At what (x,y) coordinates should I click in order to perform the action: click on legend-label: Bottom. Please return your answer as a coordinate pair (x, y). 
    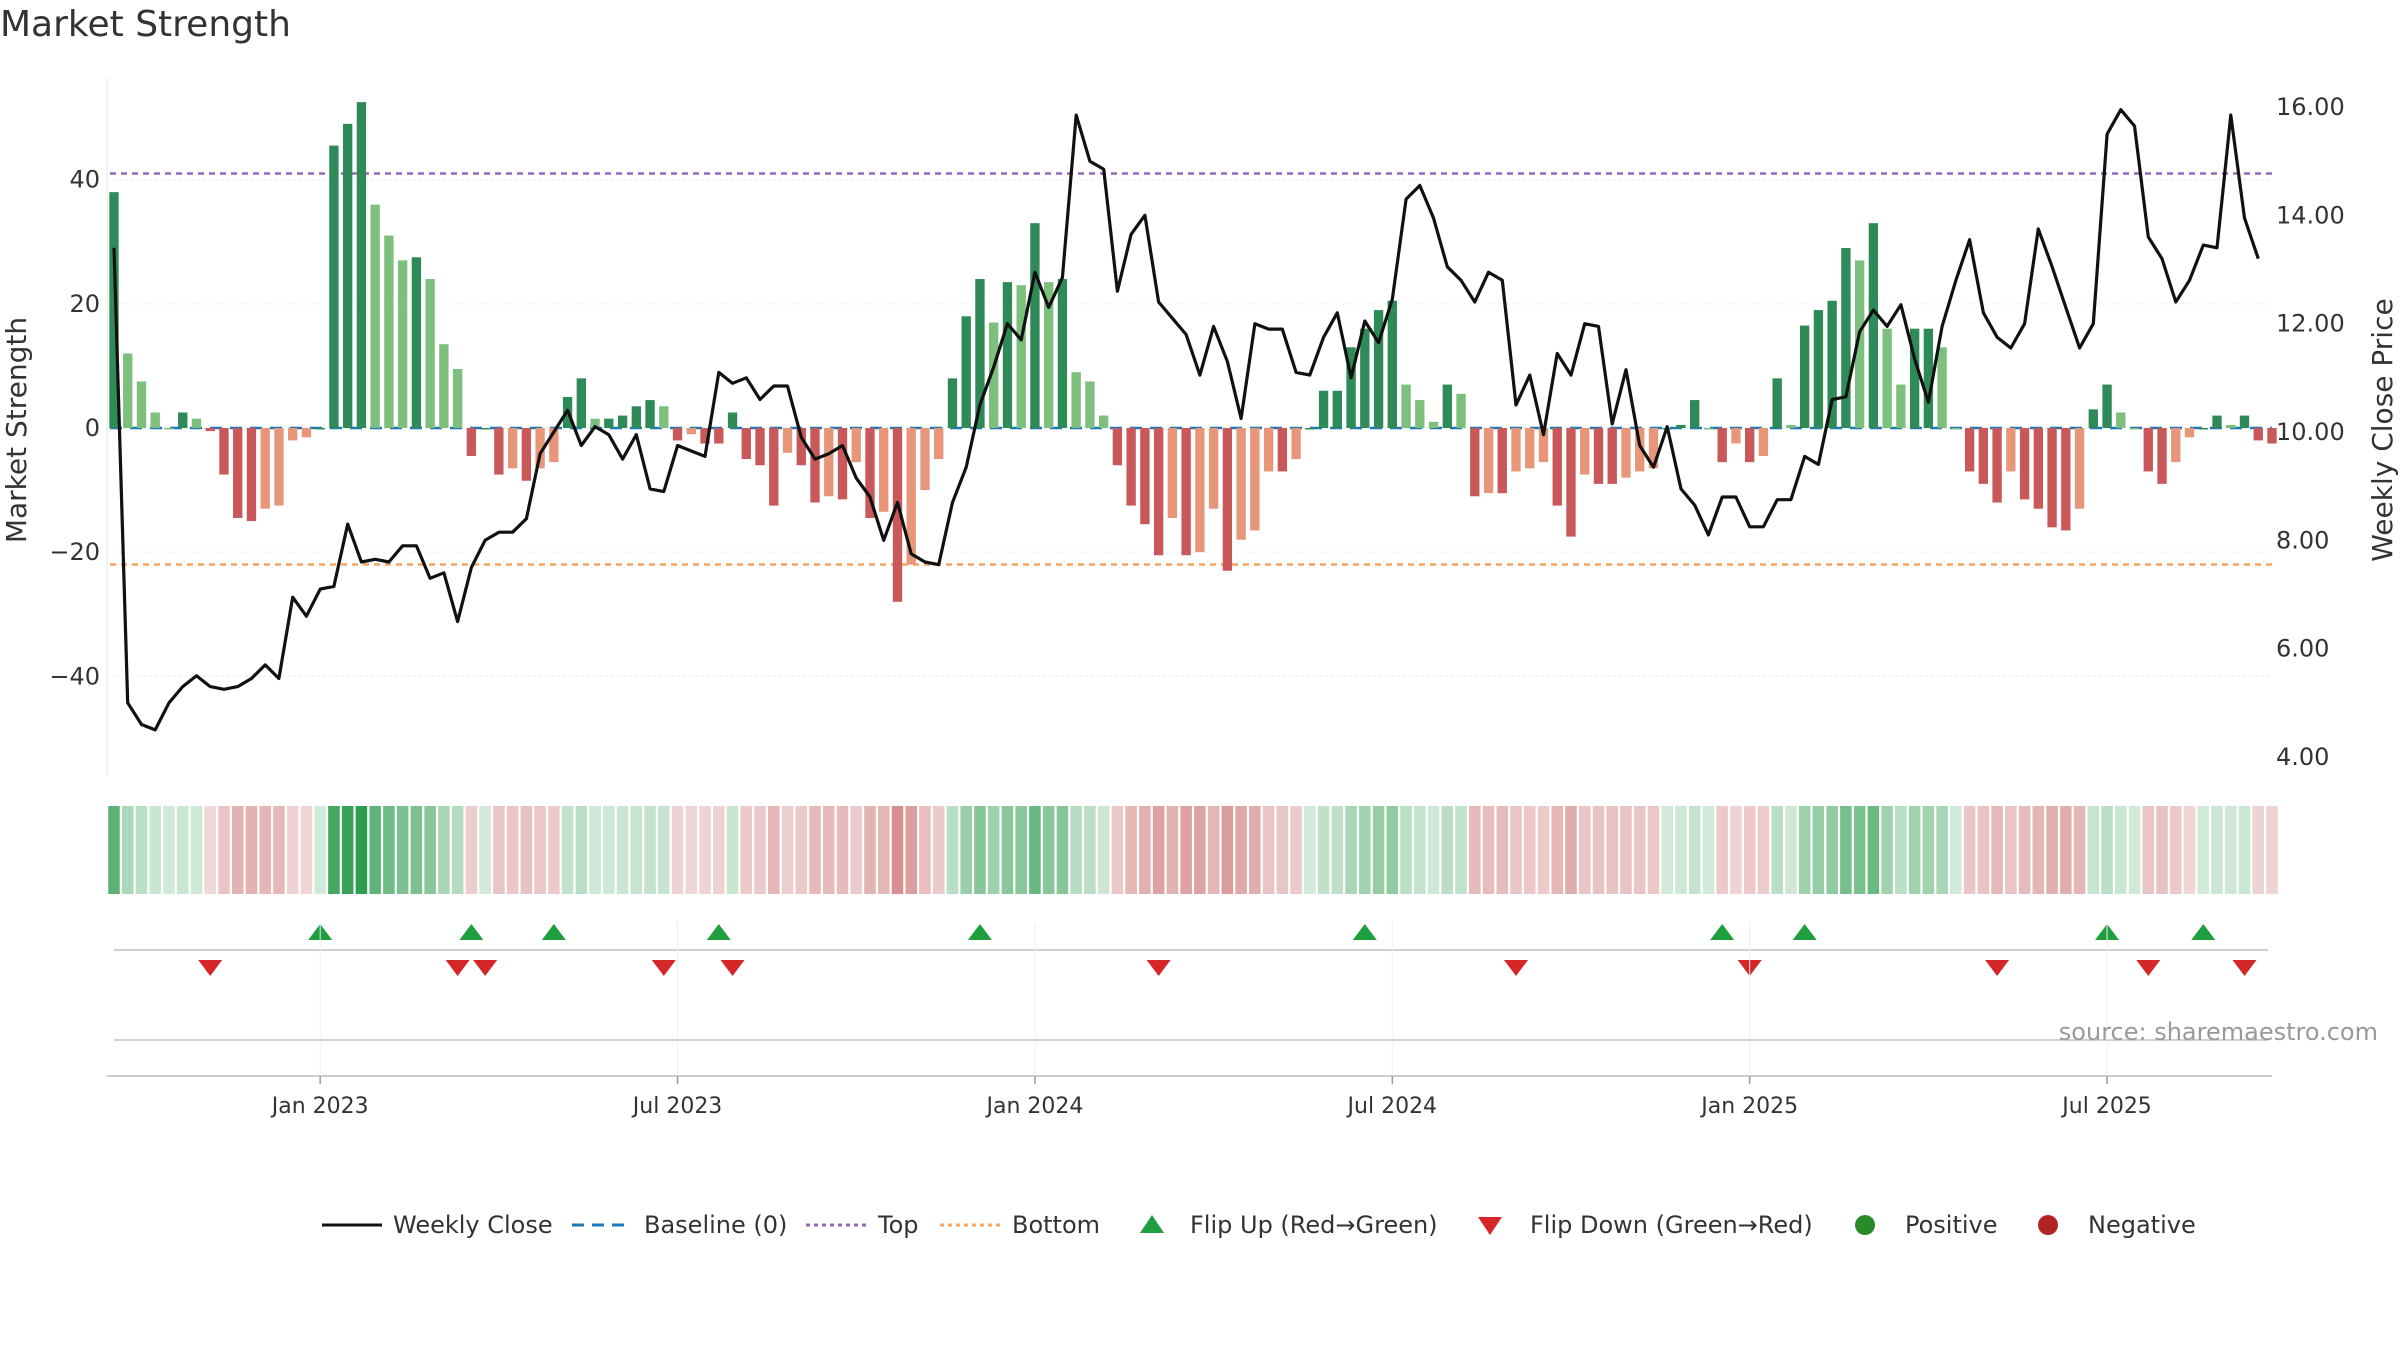
    Looking at the image, I should click on (1056, 1225).